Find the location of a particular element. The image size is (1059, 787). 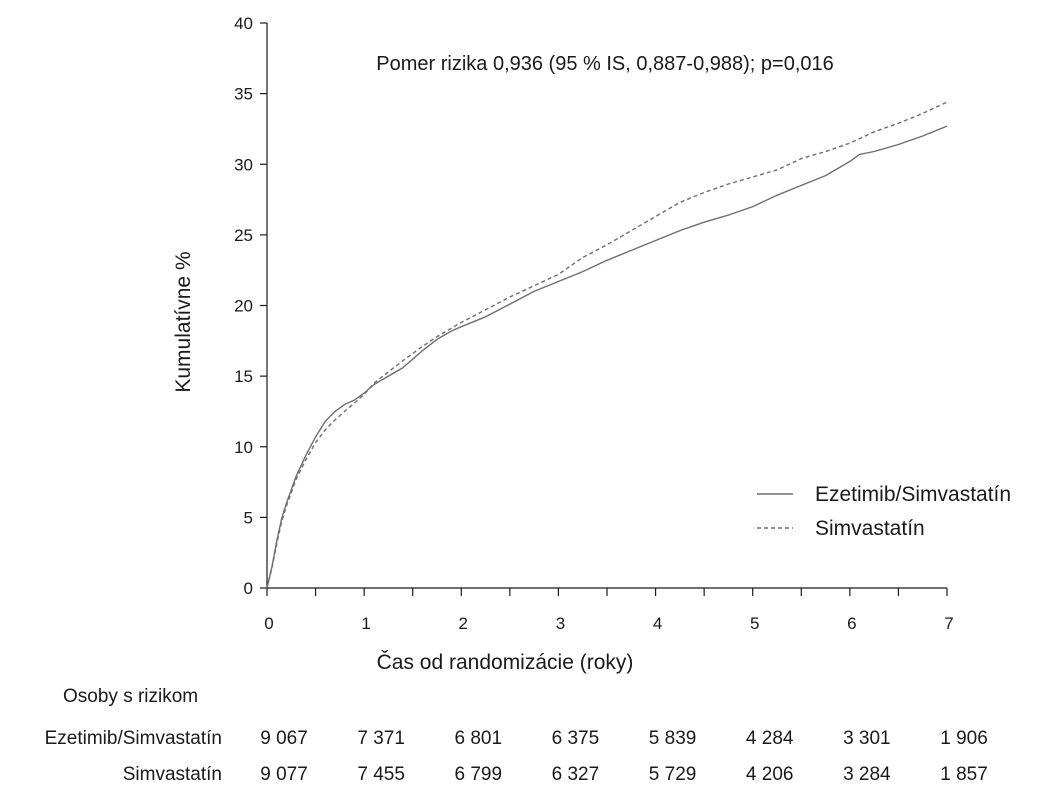

y-tick-label: 30 is located at coordinates (243, 164).